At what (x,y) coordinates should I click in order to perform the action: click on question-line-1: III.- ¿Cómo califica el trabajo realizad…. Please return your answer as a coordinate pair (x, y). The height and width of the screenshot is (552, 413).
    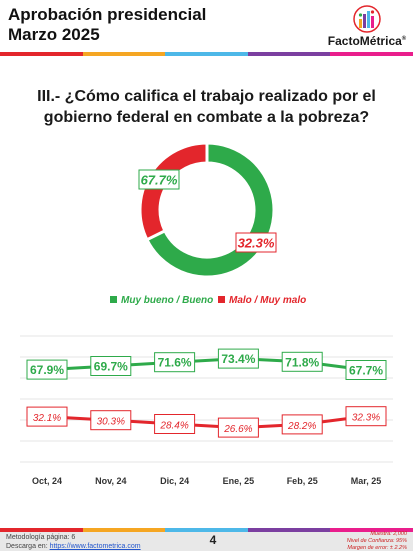
    Looking at the image, I should click on (206, 96).